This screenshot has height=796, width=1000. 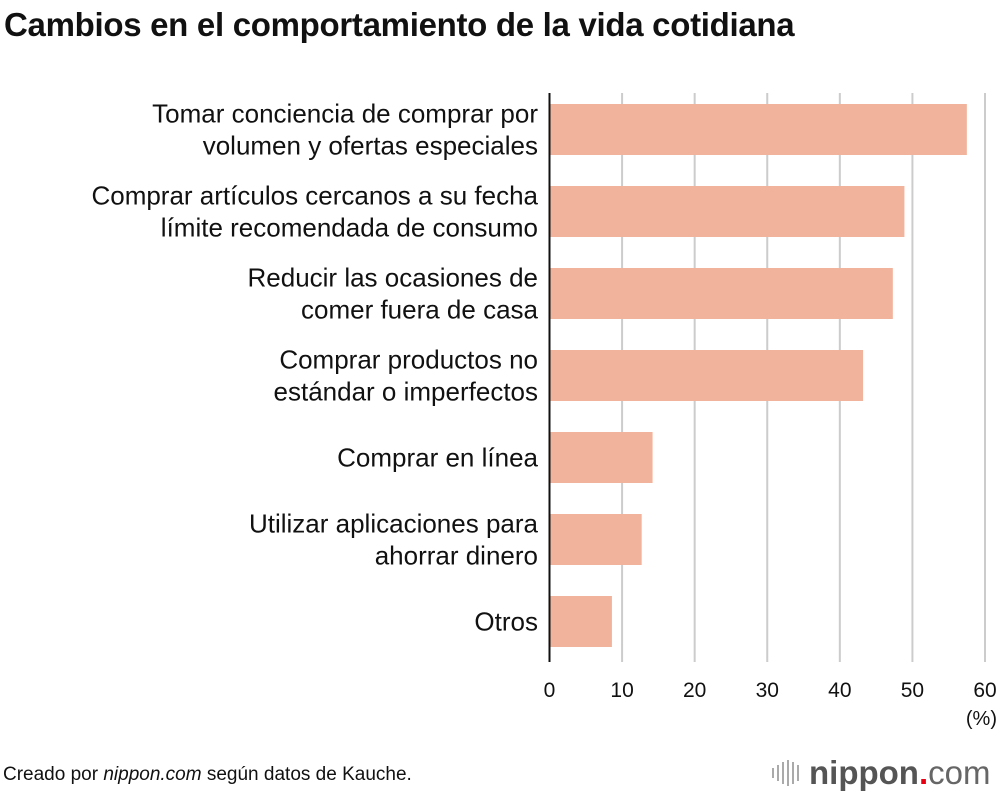 I want to click on source-site: nippon.com, so click(x=152, y=774).